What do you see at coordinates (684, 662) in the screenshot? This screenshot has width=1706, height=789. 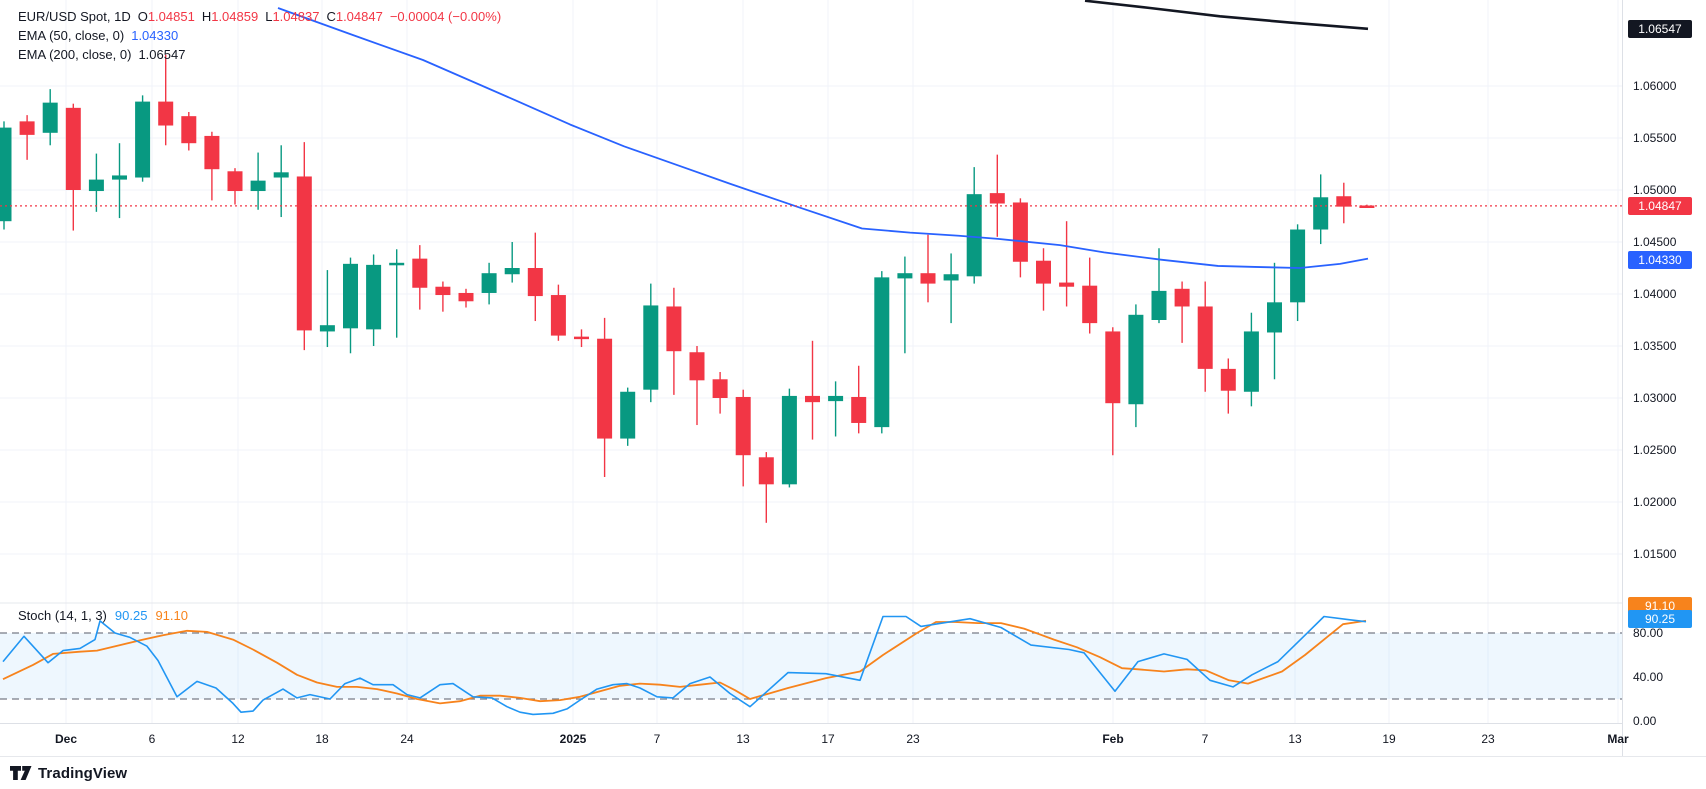 I see `stoch-d-line` at bounding box center [684, 662].